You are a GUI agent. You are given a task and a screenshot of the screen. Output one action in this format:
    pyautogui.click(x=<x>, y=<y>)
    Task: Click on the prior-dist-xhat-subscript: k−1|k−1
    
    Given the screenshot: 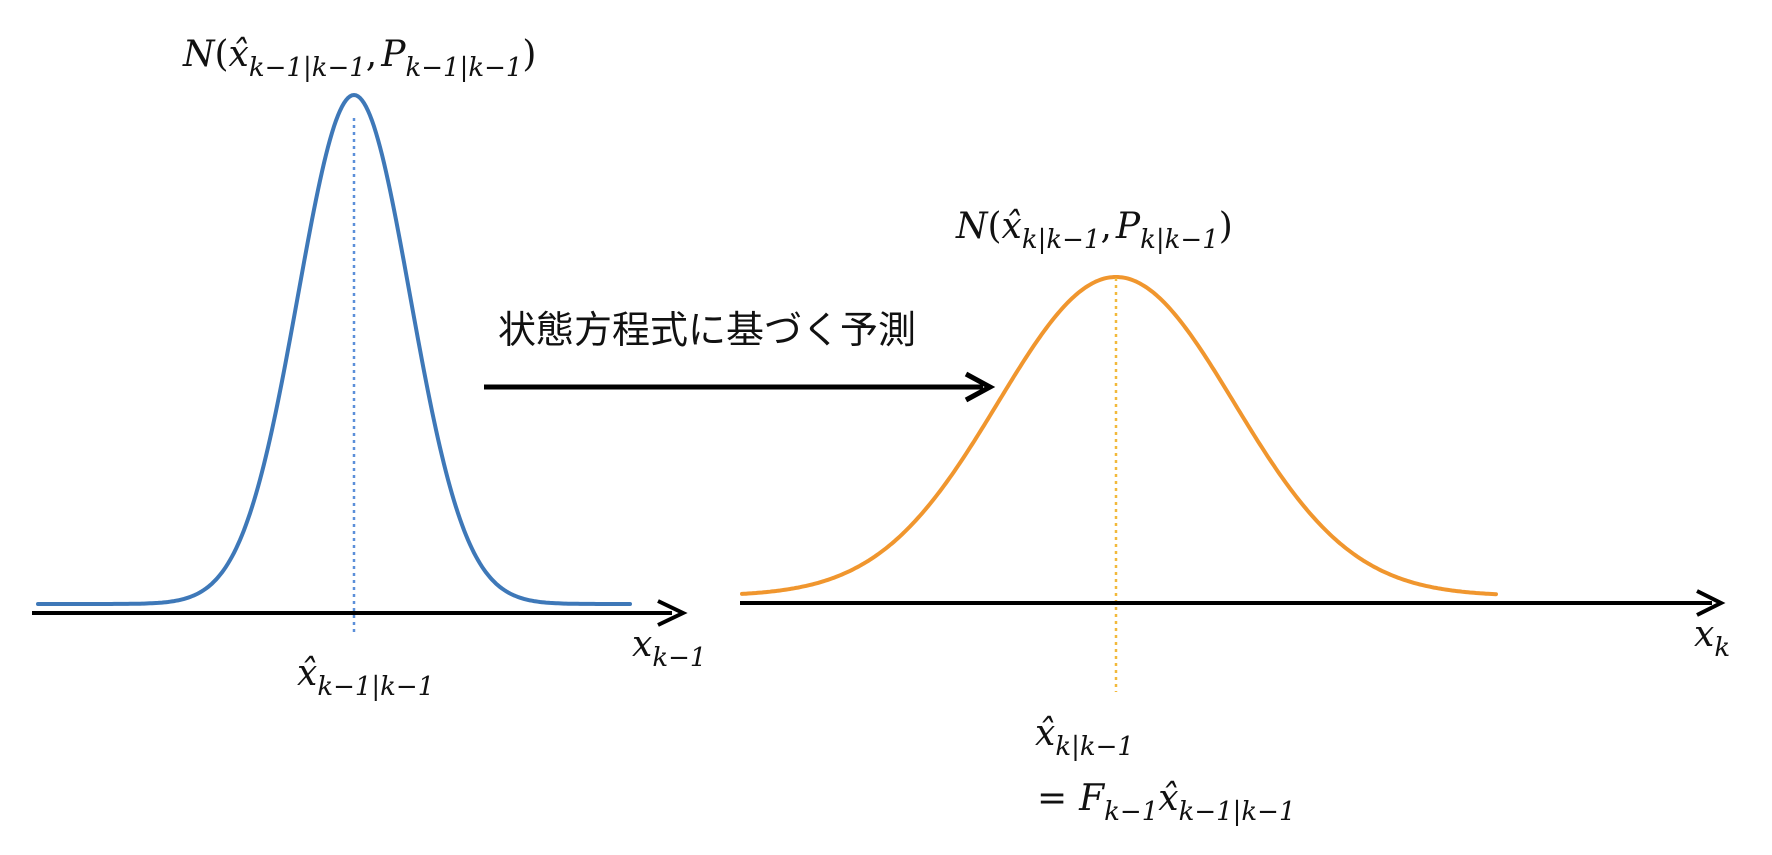 What is the action you would take?
    pyautogui.click(x=307, y=68)
    